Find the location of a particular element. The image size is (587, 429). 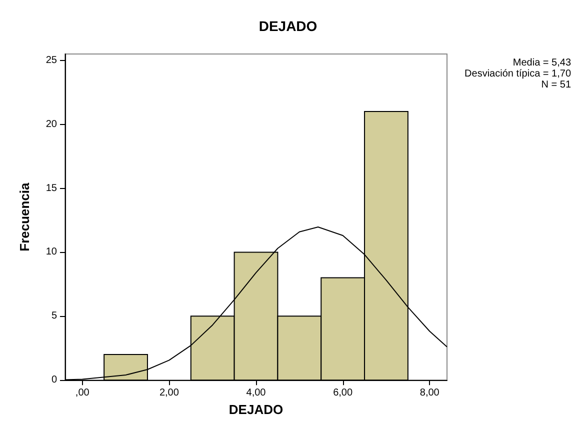

y-tick-label: 5 is located at coordinates (54, 316).